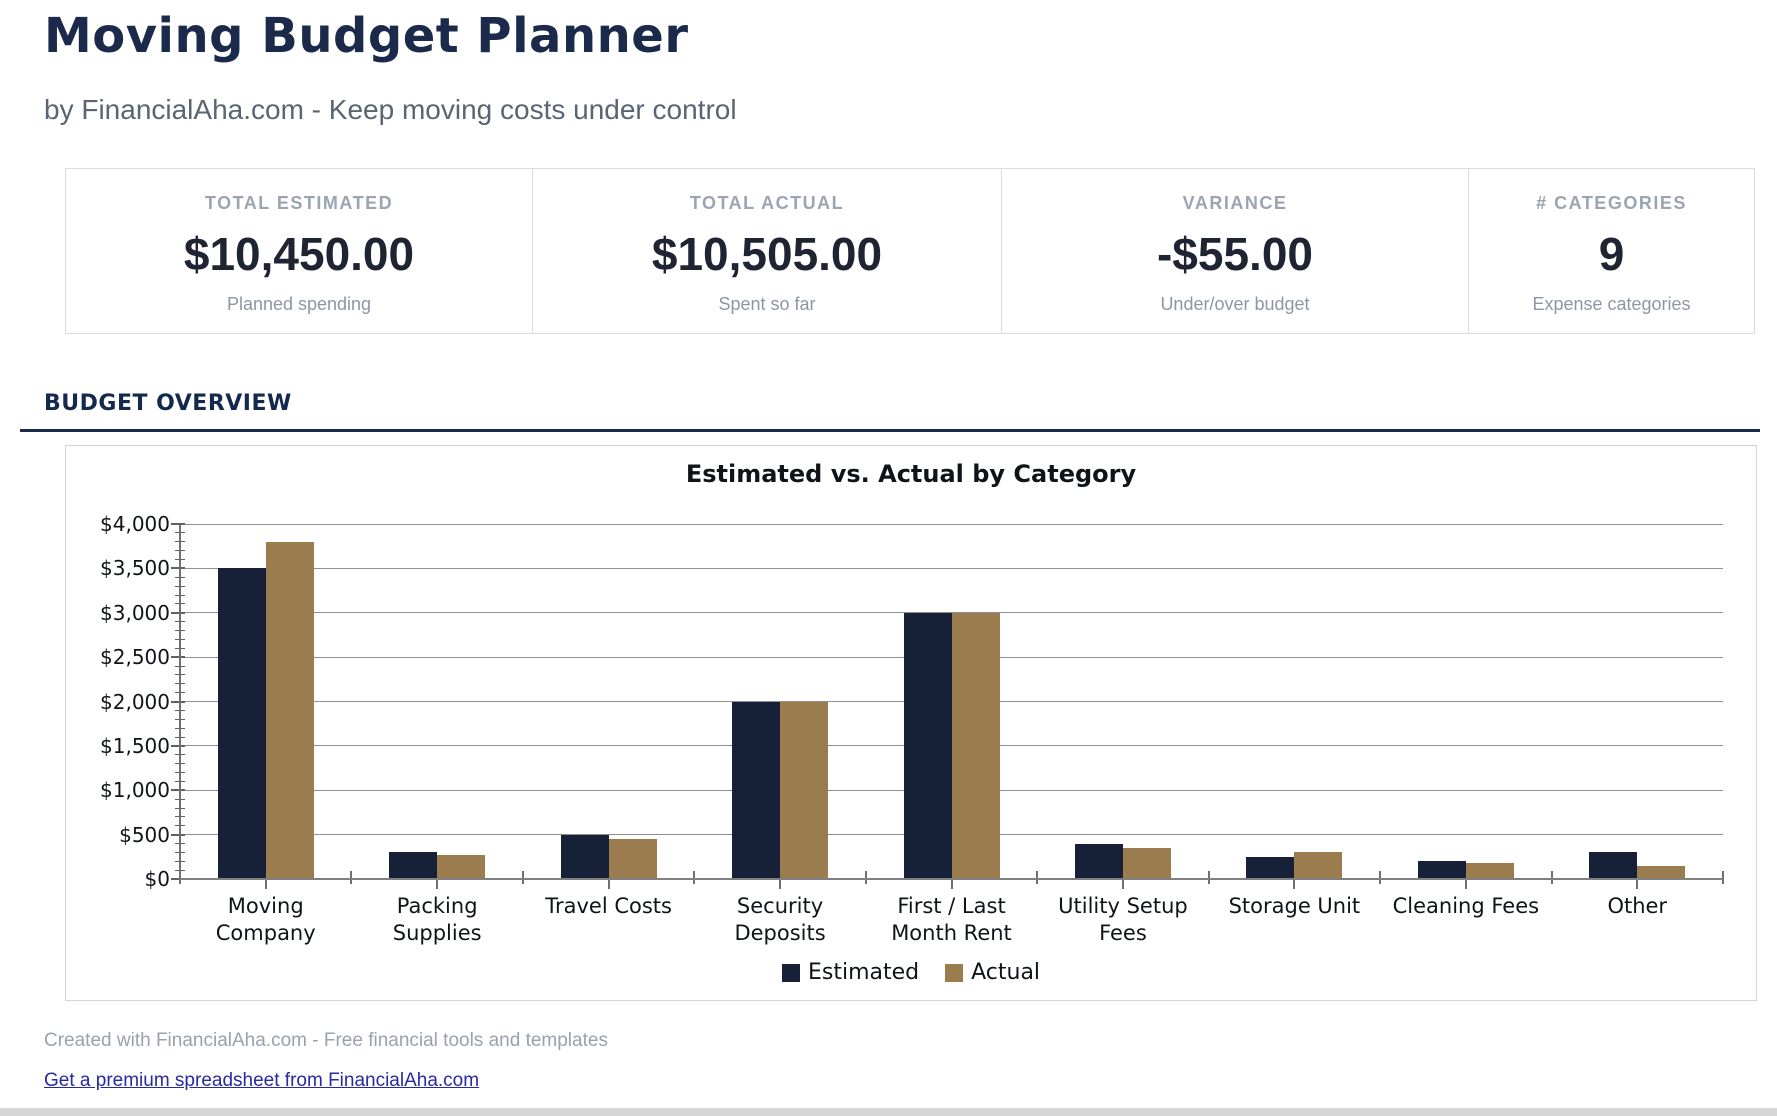 This screenshot has width=1777, height=1116. I want to click on card-num-categories: # CATEGORIES 9 Expense categories, so click(1611, 251).